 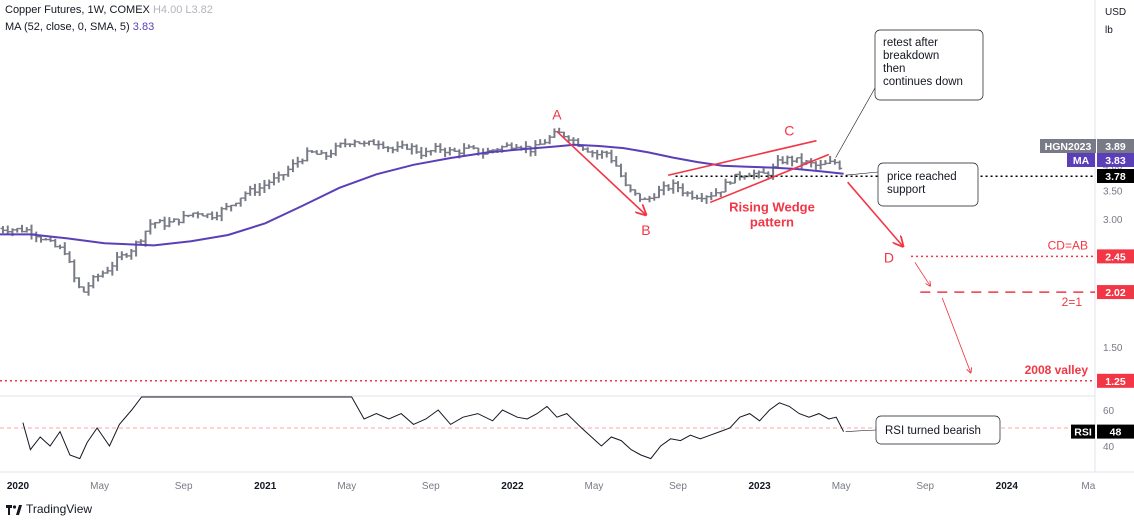 I want to click on ticker-tag: HGN2023, so click(x=1068, y=147).